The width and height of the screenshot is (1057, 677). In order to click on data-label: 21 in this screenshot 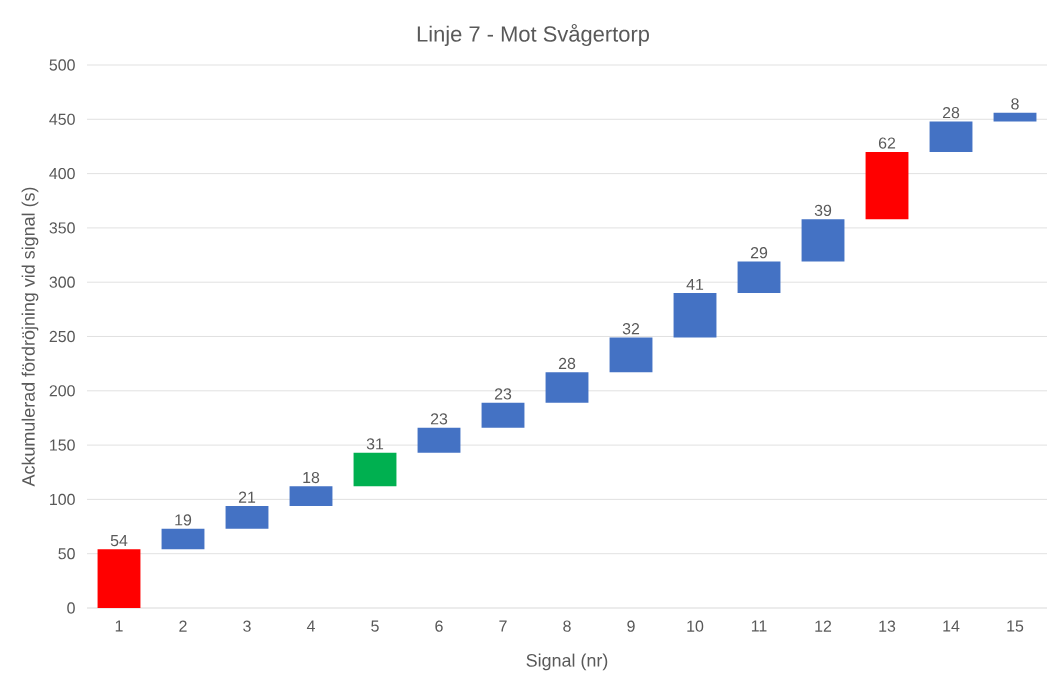, I will do `click(247, 497)`.